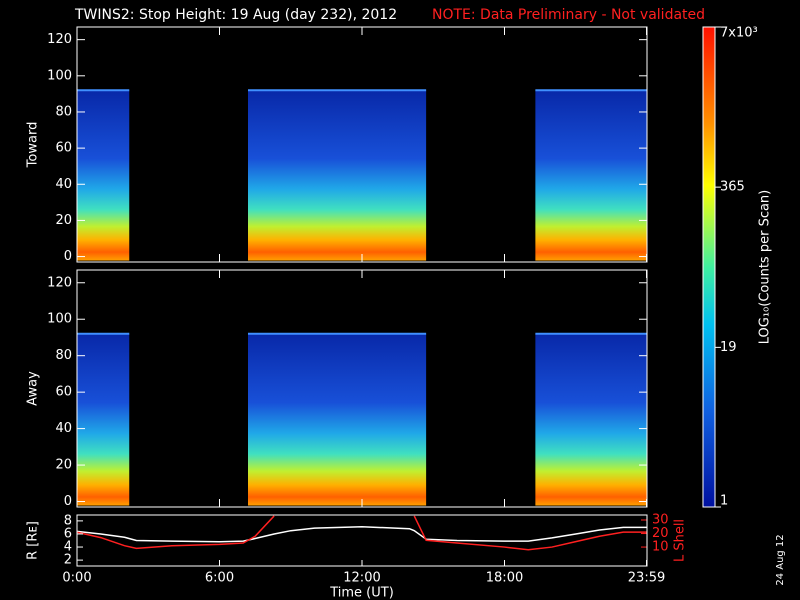 Image resolution: width=800 pixels, height=600 pixels. I want to click on colorbar-tick-label: 7x10³, so click(739, 33).